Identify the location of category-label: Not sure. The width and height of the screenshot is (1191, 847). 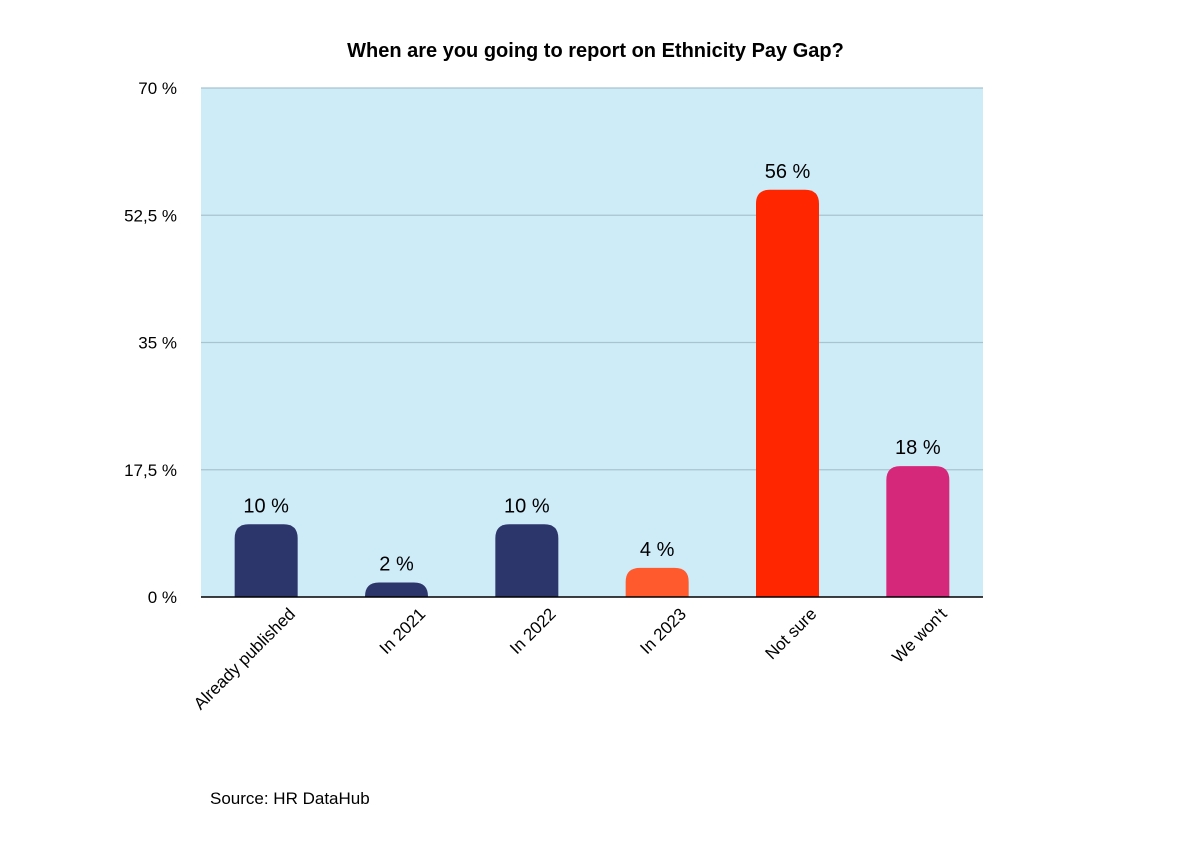
(790, 633).